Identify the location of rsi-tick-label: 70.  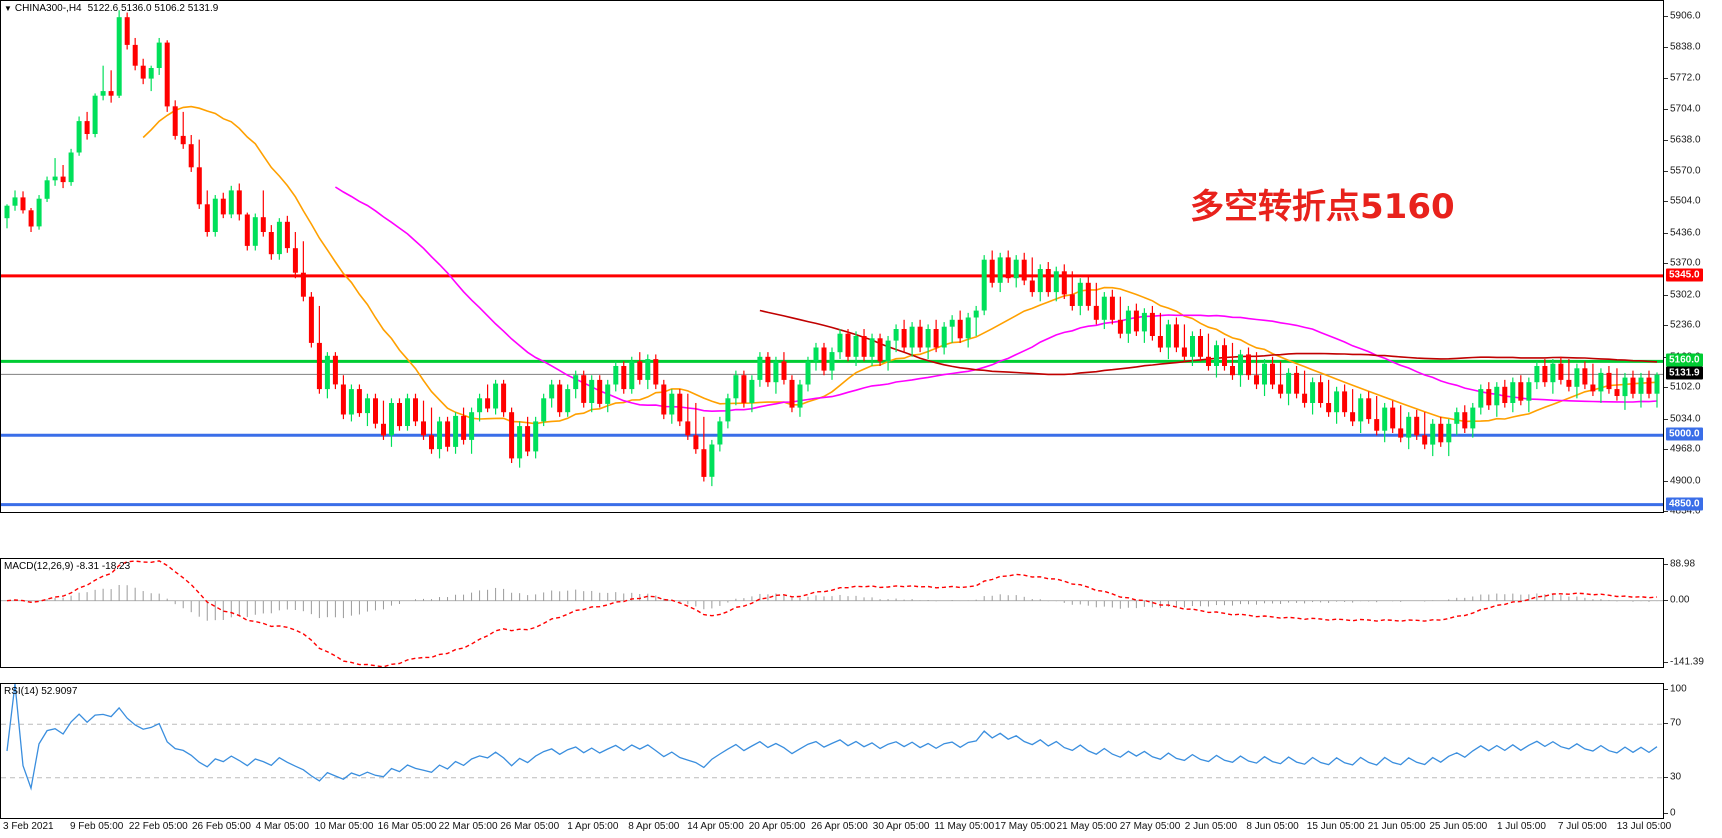
(1676, 723).